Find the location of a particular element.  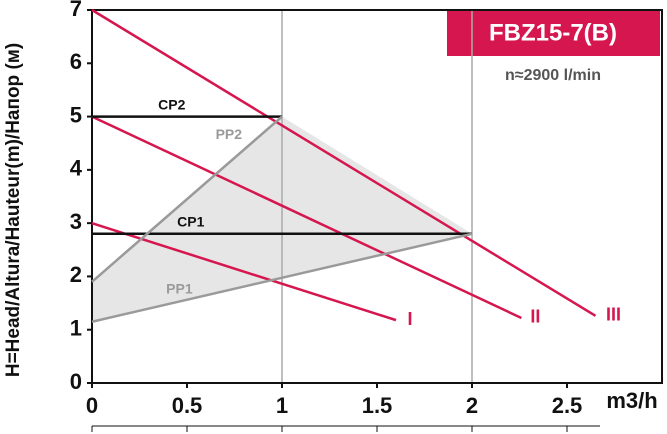

x-tick-label: 2.5 is located at coordinates (567, 405).